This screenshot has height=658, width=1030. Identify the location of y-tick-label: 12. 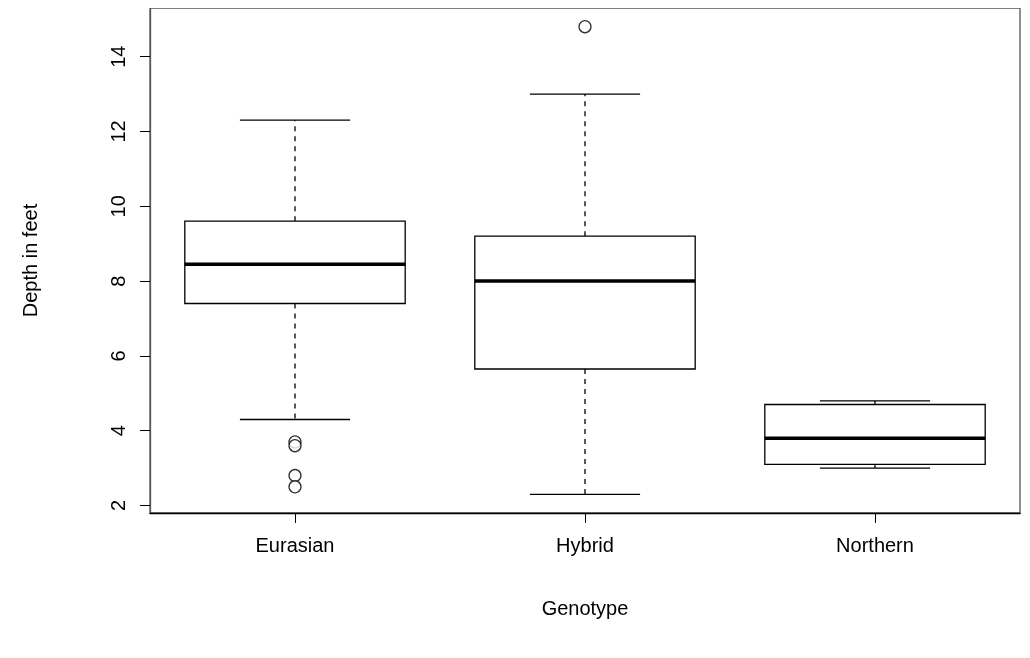
(118, 131).